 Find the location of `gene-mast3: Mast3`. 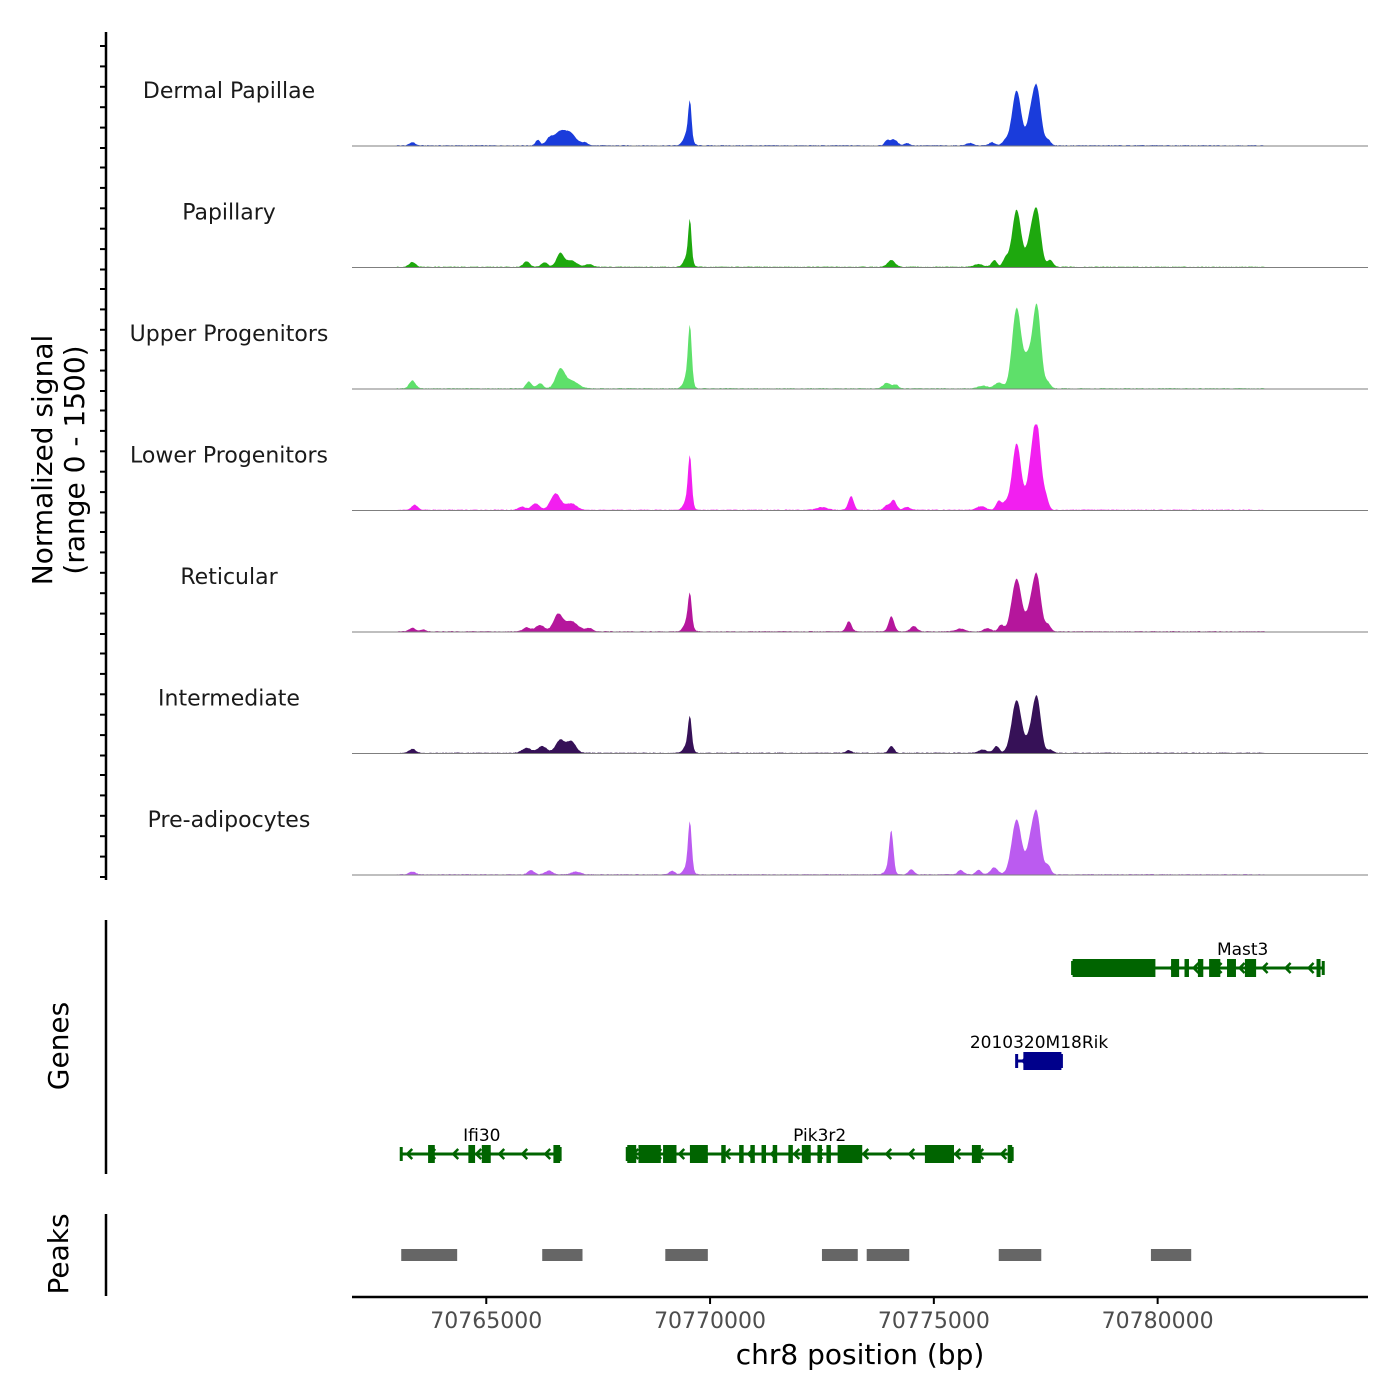

gene-mast3: Mast3 is located at coordinates (1198, 958).